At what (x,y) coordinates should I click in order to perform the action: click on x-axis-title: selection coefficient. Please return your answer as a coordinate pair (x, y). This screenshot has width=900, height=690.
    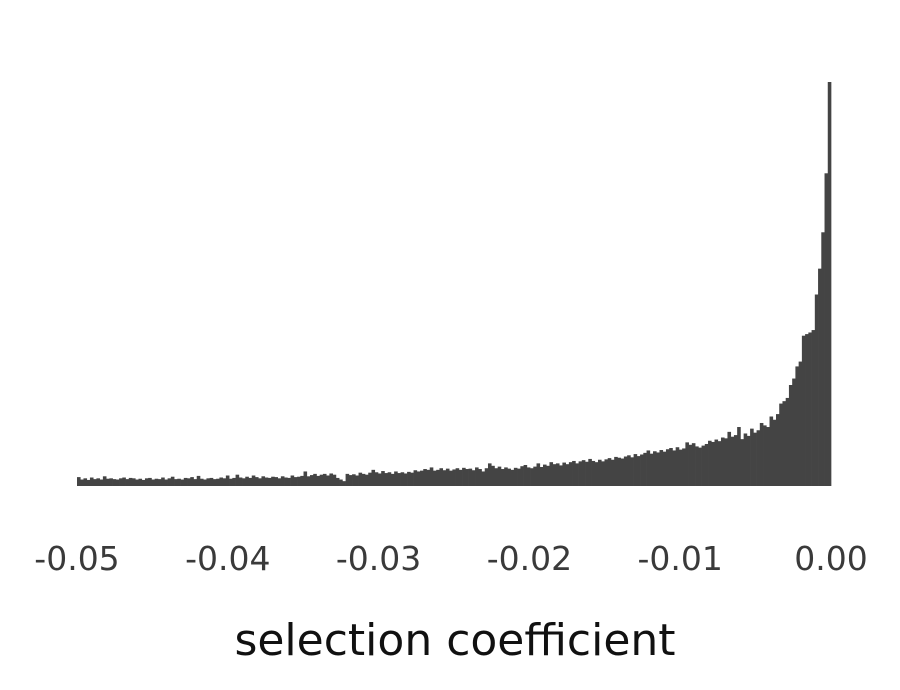
    Looking at the image, I should click on (454, 640).